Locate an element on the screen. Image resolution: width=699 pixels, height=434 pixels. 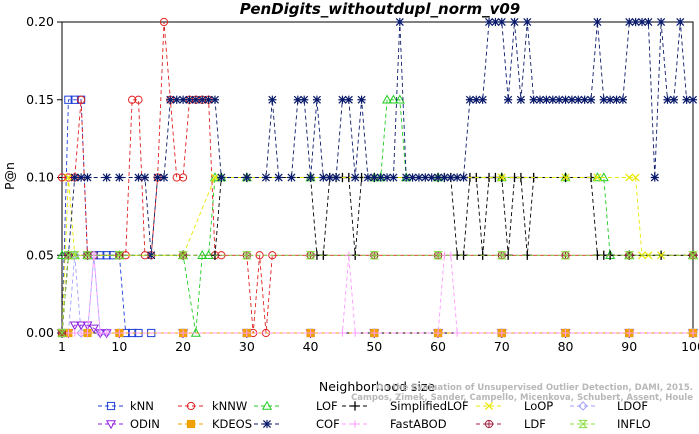
legend-label: LoOP is located at coordinates (538, 406).